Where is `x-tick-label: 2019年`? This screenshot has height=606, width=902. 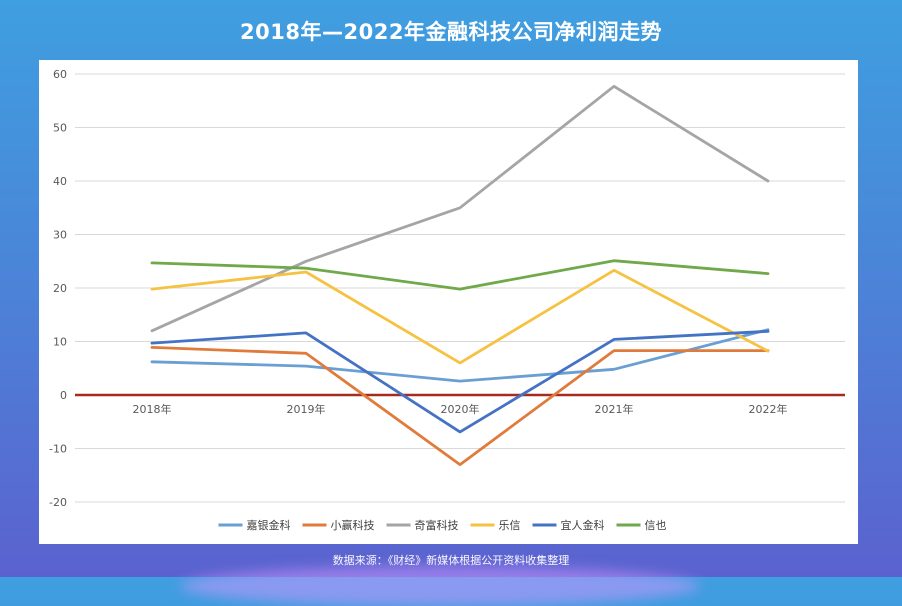
x-tick-label: 2019年 is located at coordinates (306, 409).